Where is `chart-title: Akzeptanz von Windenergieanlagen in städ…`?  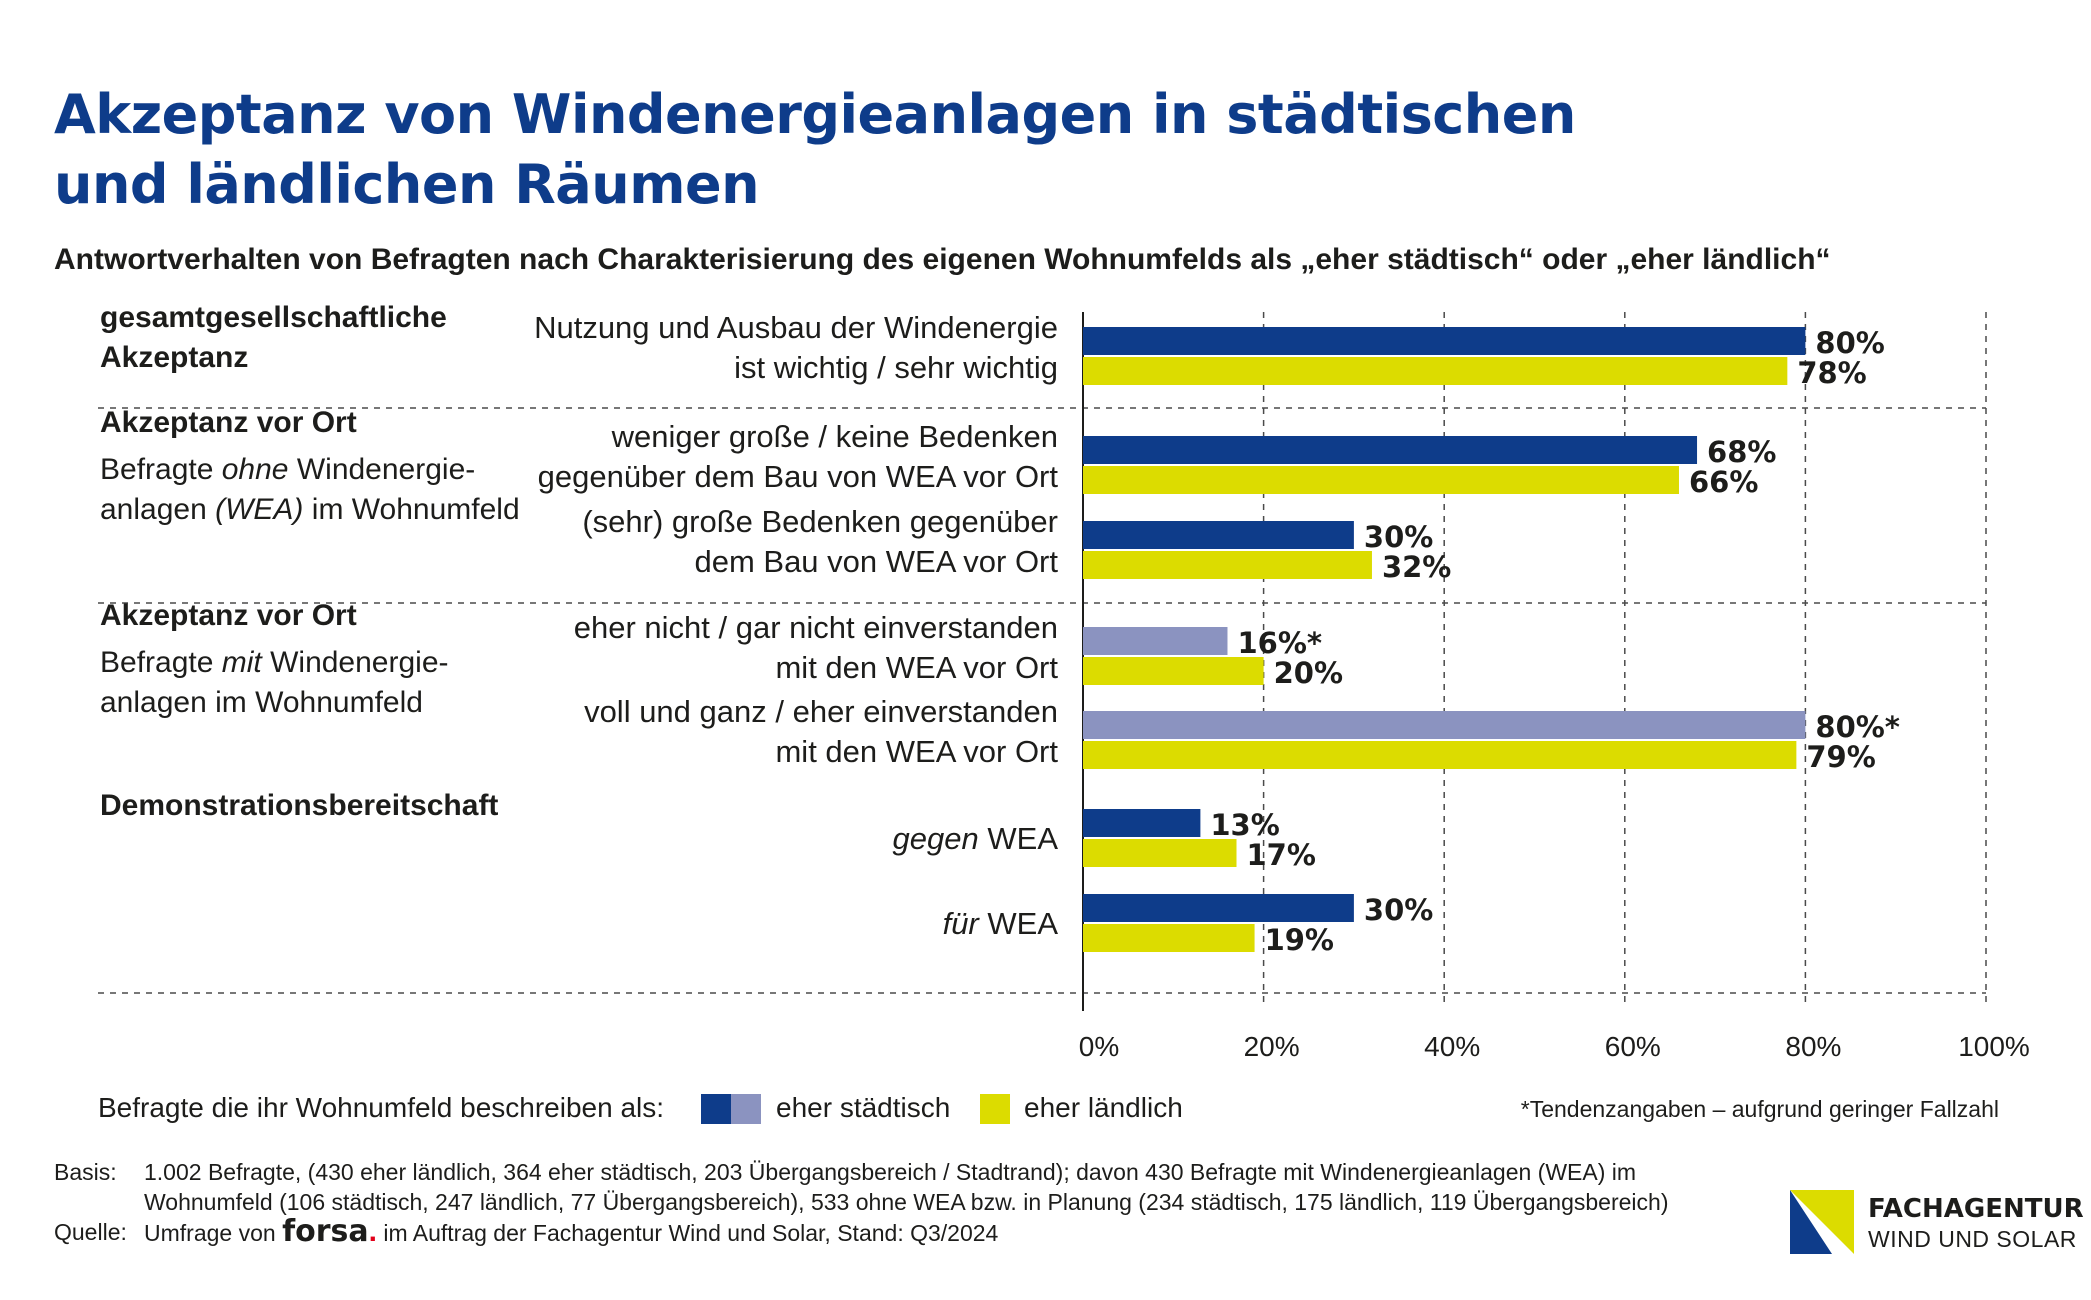
chart-title: Akzeptanz von Windenergieanlagen in städ… is located at coordinates (904, 150).